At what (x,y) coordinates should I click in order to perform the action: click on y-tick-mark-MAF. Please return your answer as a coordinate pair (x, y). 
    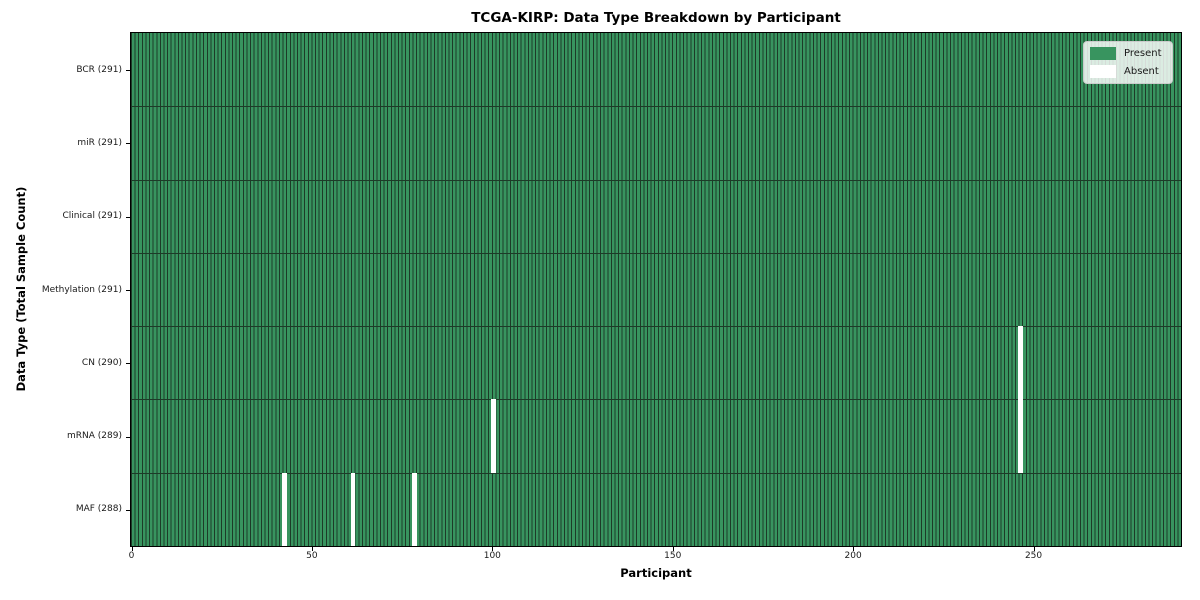
    Looking at the image, I should click on (128, 510).